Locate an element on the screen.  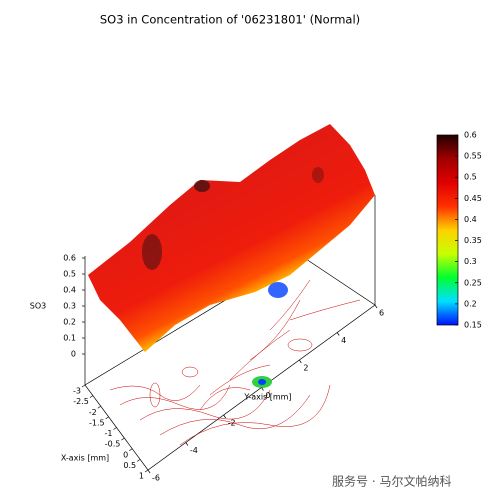
y-tick-label: -4 is located at coordinates (194, 450).